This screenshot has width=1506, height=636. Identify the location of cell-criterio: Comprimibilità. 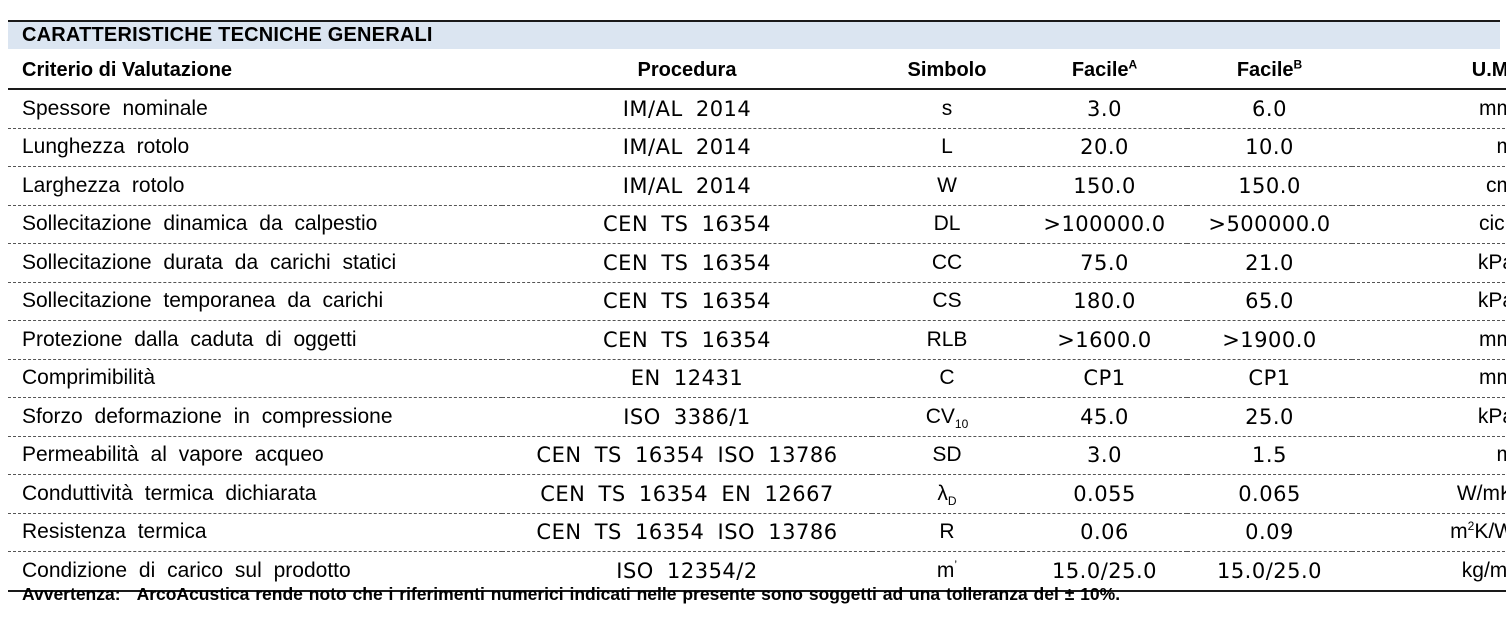
(255, 378).